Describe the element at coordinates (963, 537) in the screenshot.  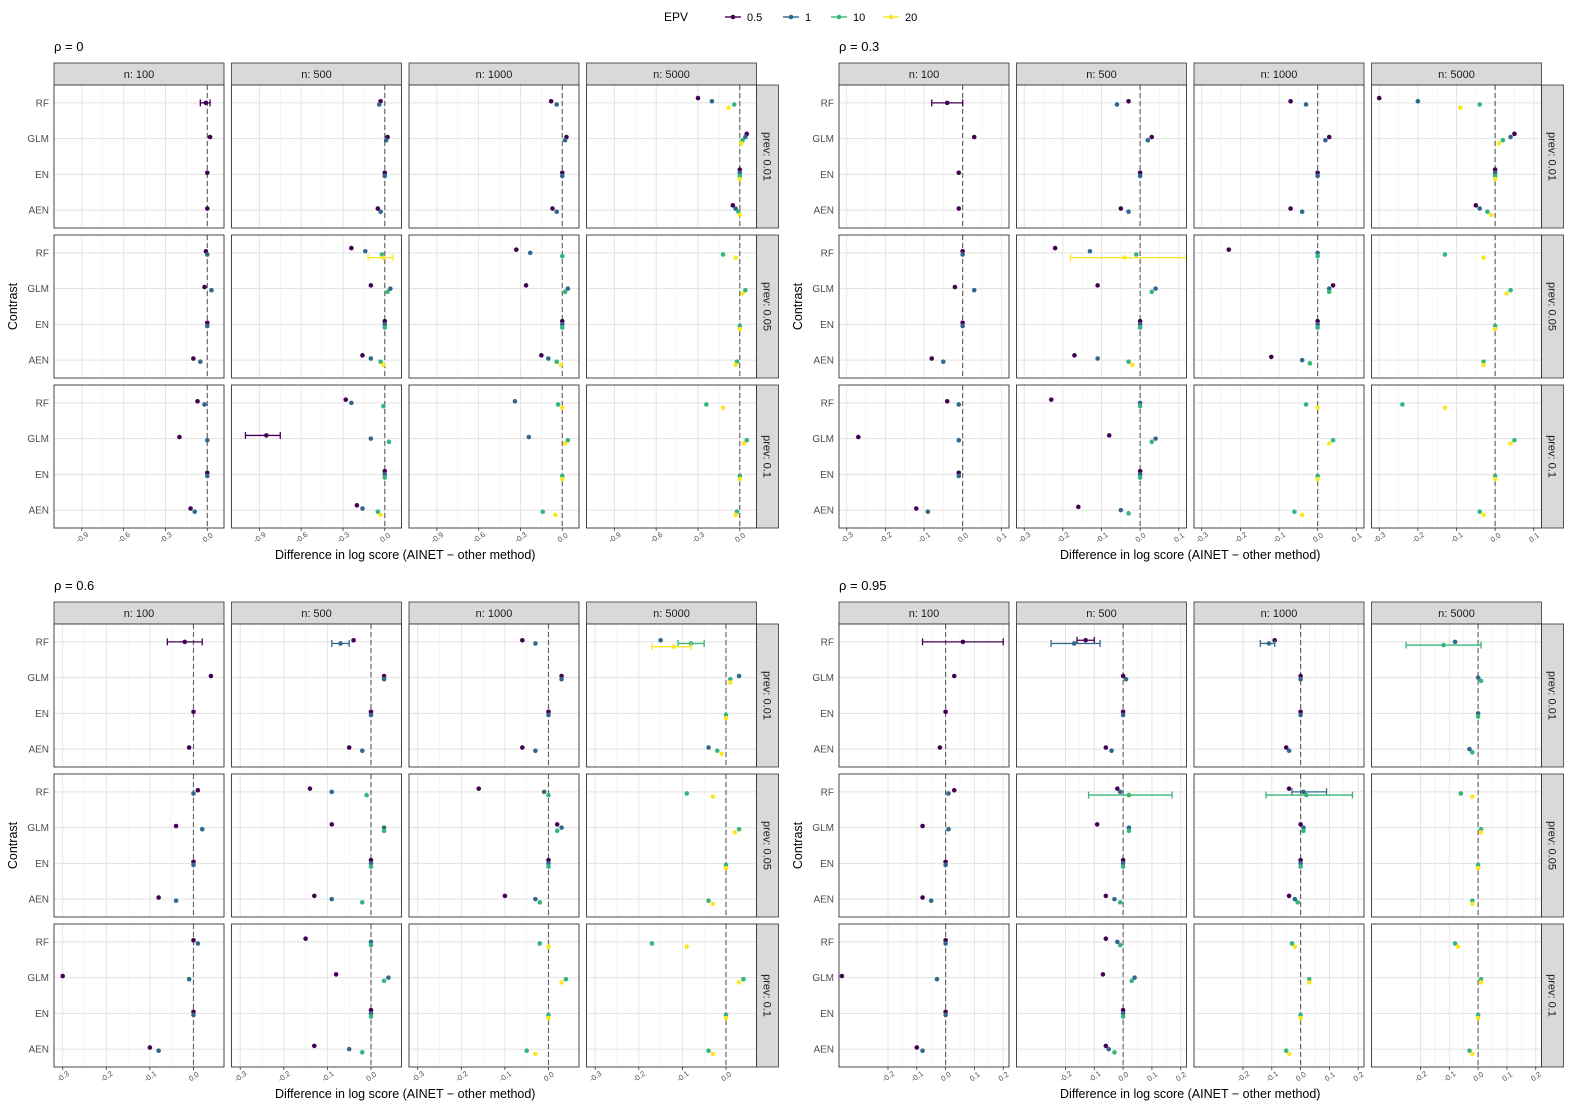
I see `x-tick-label: 0.0` at that location.